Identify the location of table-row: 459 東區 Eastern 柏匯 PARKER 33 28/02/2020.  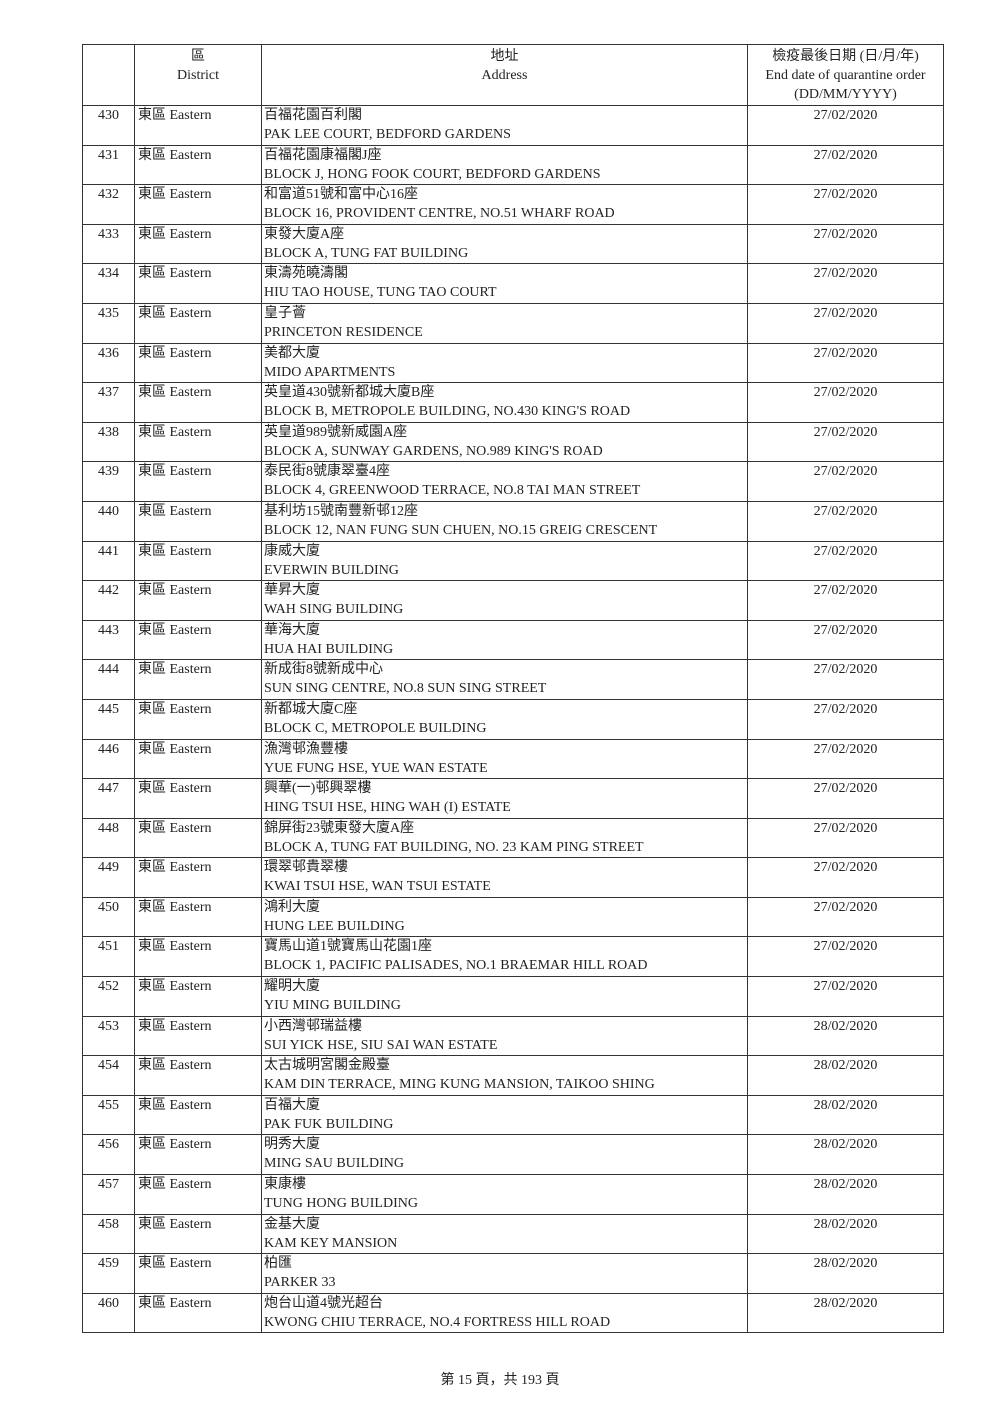
(513, 1273).